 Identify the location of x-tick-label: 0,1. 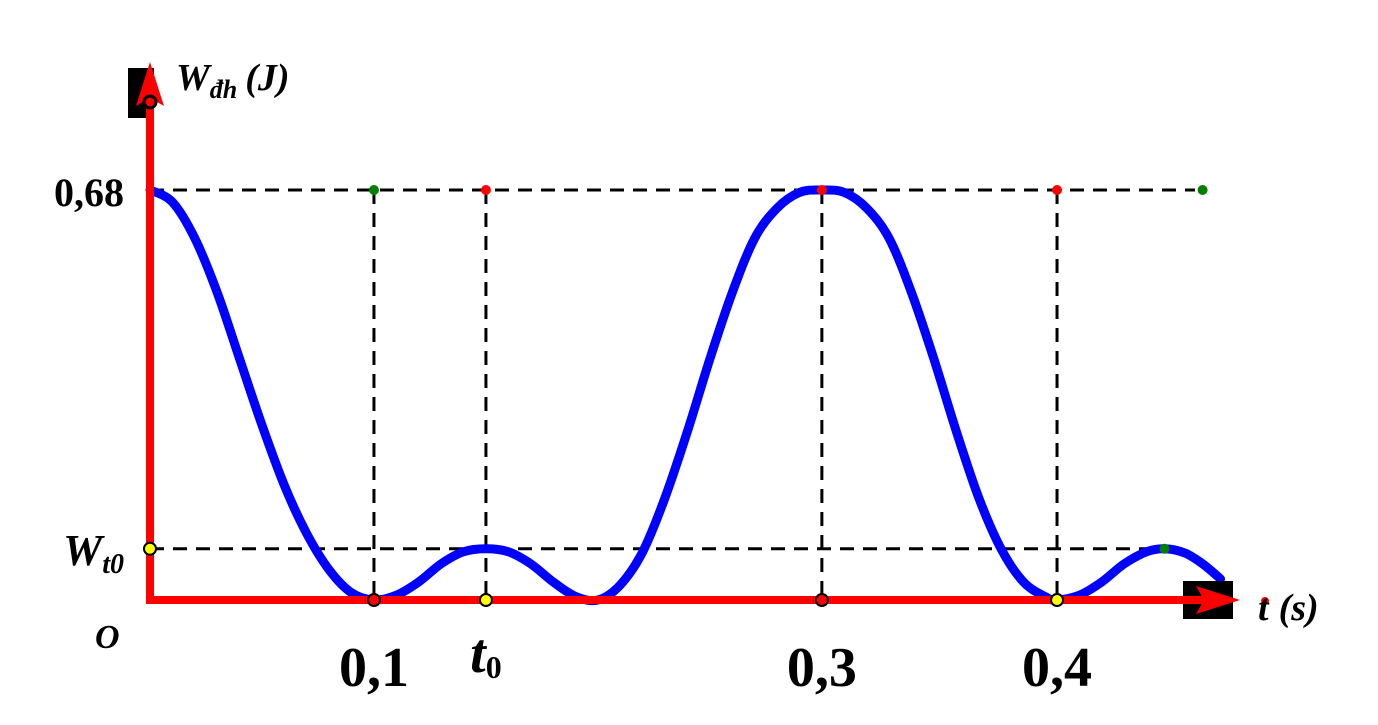
(374, 668).